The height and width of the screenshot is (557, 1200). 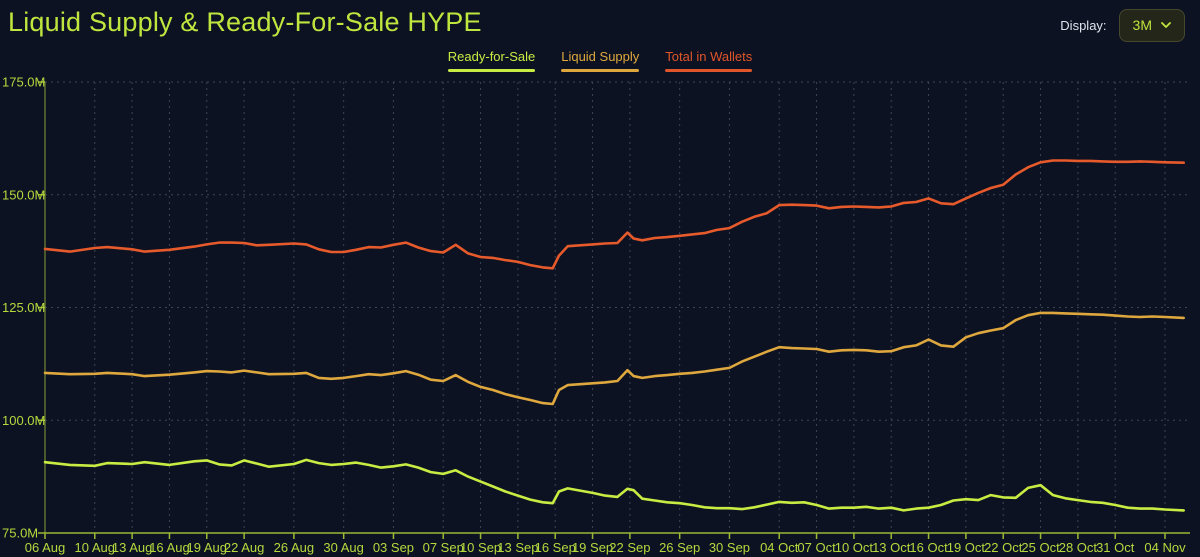 What do you see at coordinates (132, 547) in the screenshot?
I see `x-tick-label: 13 Aug` at bounding box center [132, 547].